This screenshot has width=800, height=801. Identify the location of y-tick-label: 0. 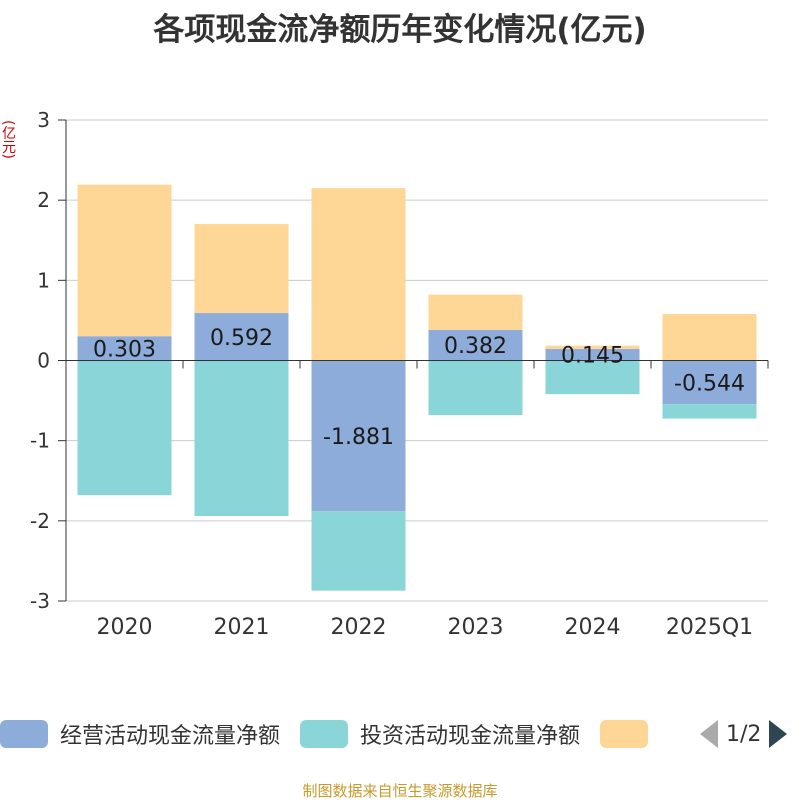
(43, 361).